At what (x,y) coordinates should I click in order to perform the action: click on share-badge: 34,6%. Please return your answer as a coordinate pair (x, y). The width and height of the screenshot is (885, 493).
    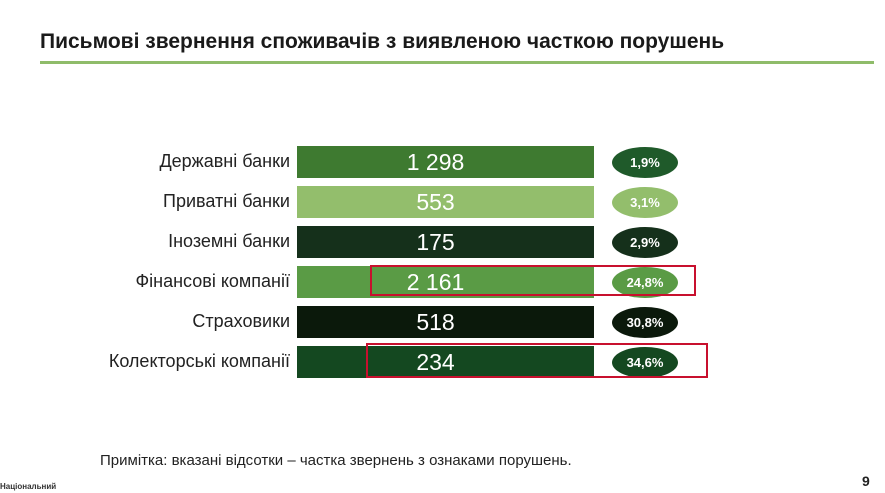
    Looking at the image, I should click on (645, 362).